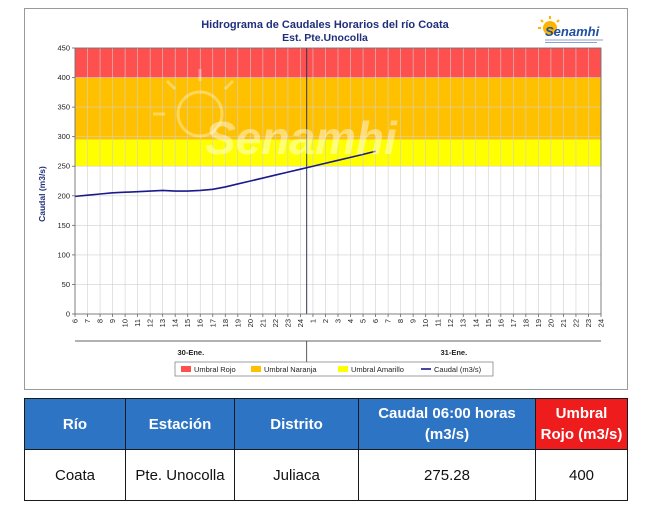  Describe the element at coordinates (350, 321) in the screenshot. I see `x-tick-label: 4` at that location.